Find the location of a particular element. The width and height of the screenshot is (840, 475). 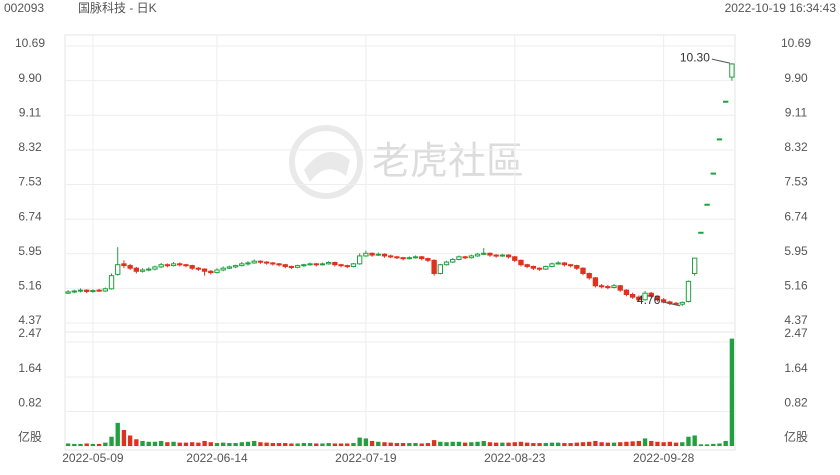

volume-tick-label: 亿股 is located at coordinates (30, 436).